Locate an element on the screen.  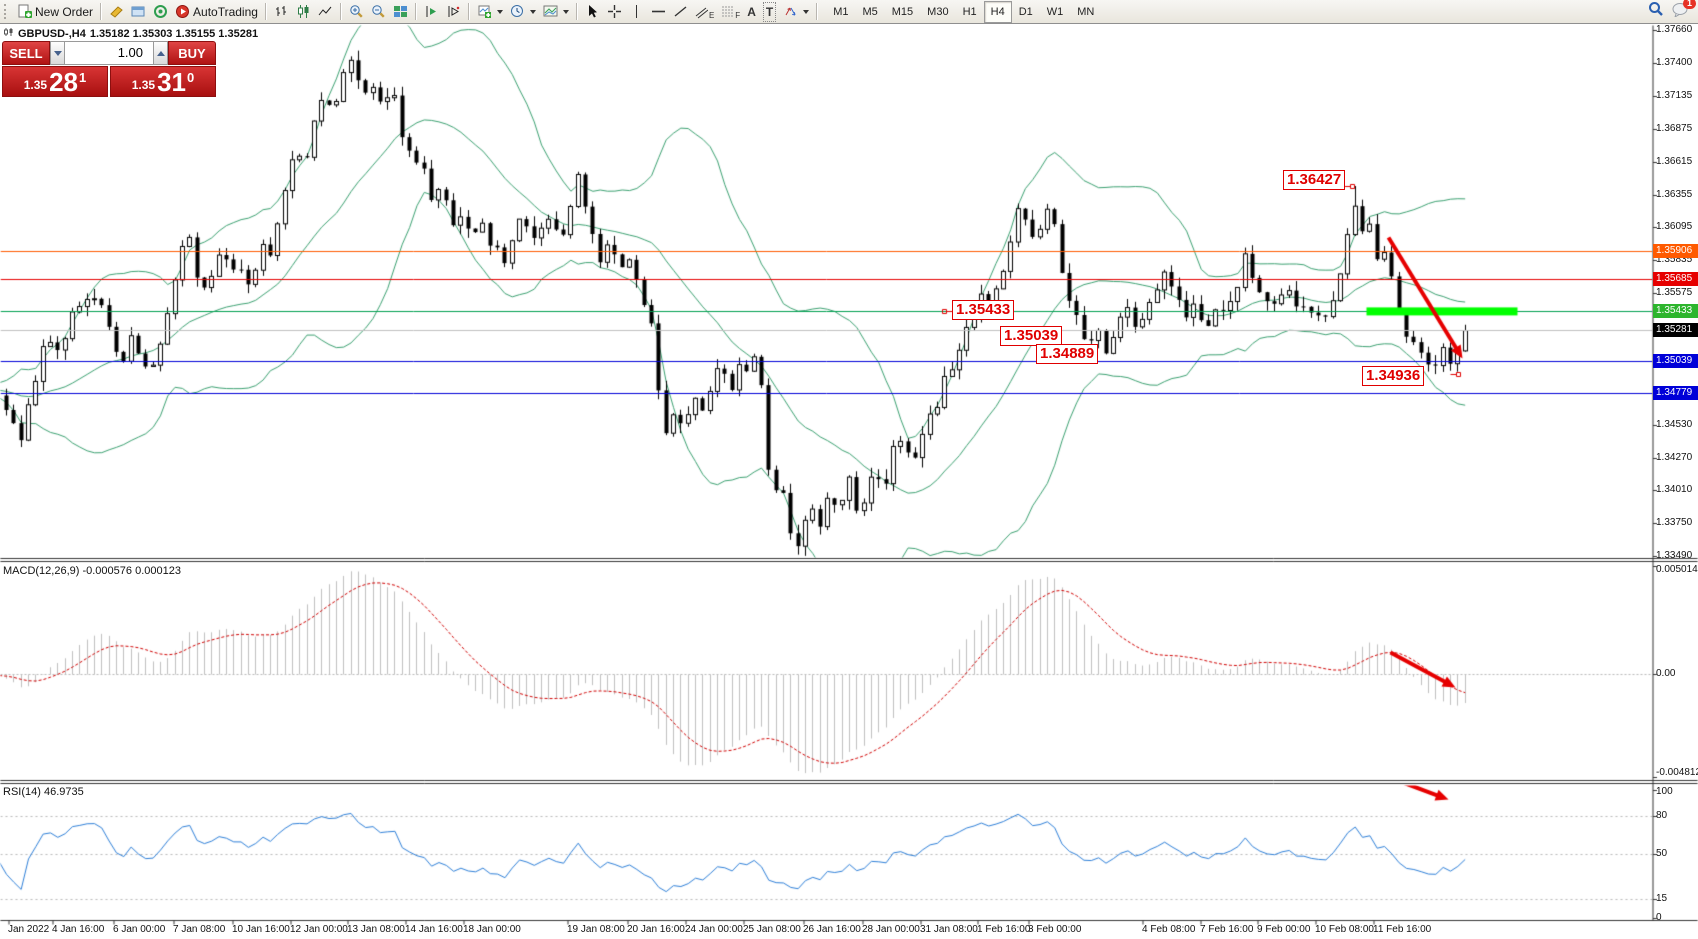
cursor-tool-button is located at coordinates (592, 12).